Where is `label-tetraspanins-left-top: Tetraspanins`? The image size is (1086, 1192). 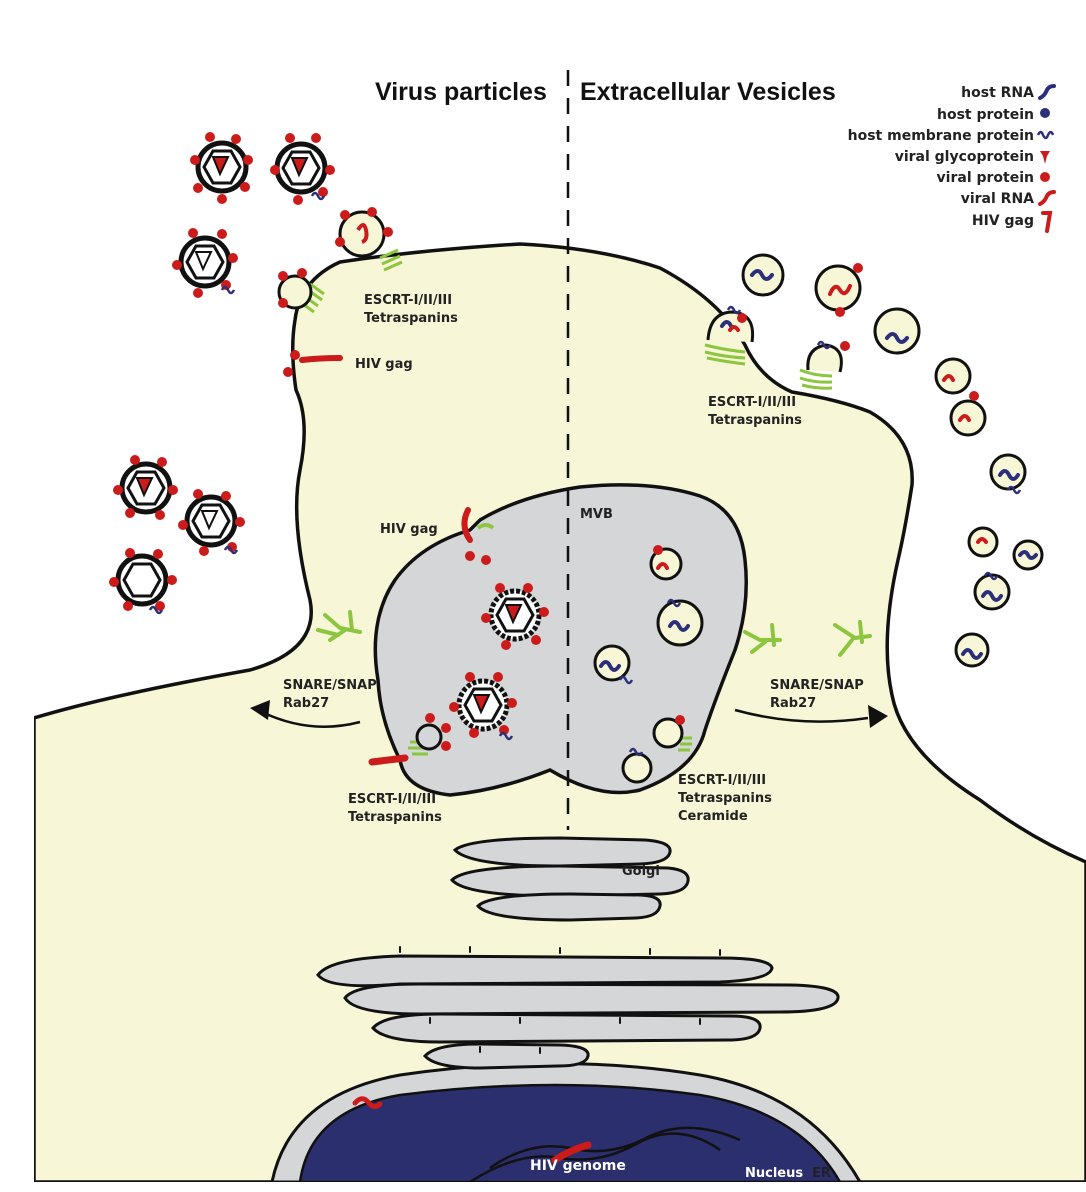 label-tetraspanins-left-top: Tetraspanins is located at coordinates (411, 318).